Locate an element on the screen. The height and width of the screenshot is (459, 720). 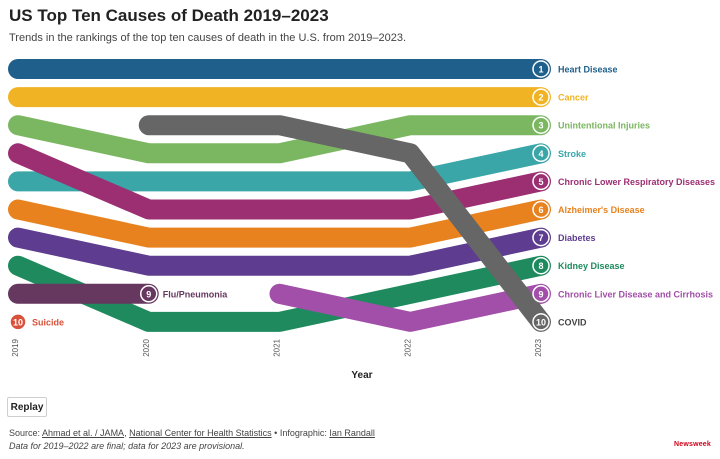
start-rank-number-suicide: 10 is located at coordinates (18, 322).